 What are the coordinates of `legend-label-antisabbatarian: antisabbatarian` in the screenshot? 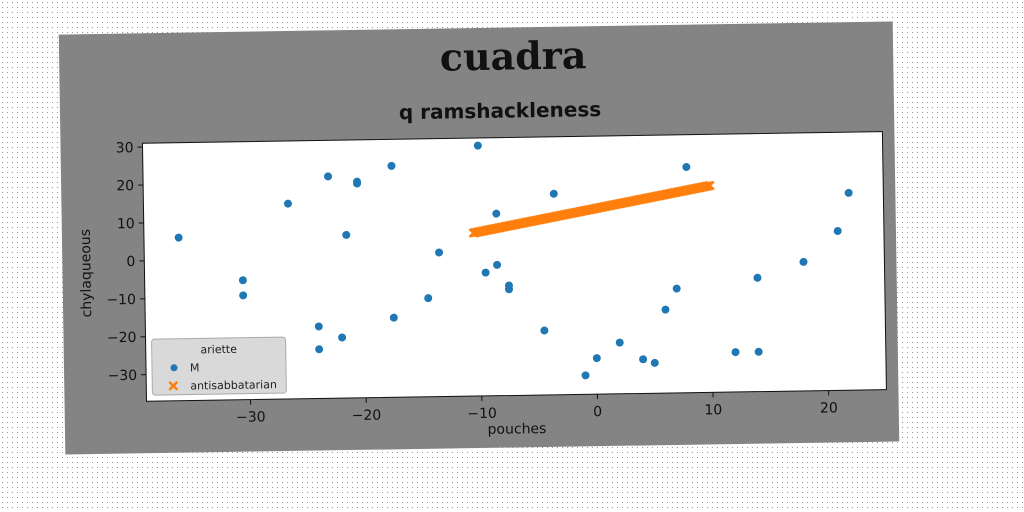 It's located at (233, 385).